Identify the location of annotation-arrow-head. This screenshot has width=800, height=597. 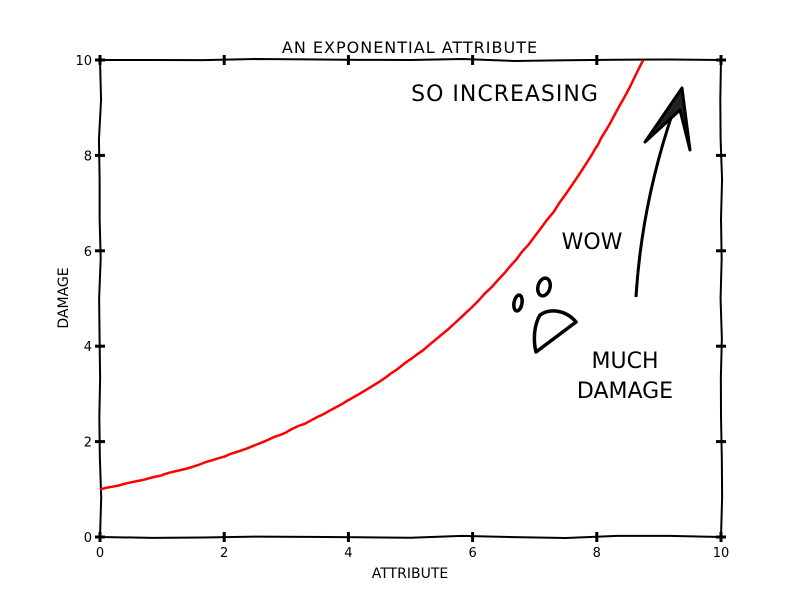
(667, 119).